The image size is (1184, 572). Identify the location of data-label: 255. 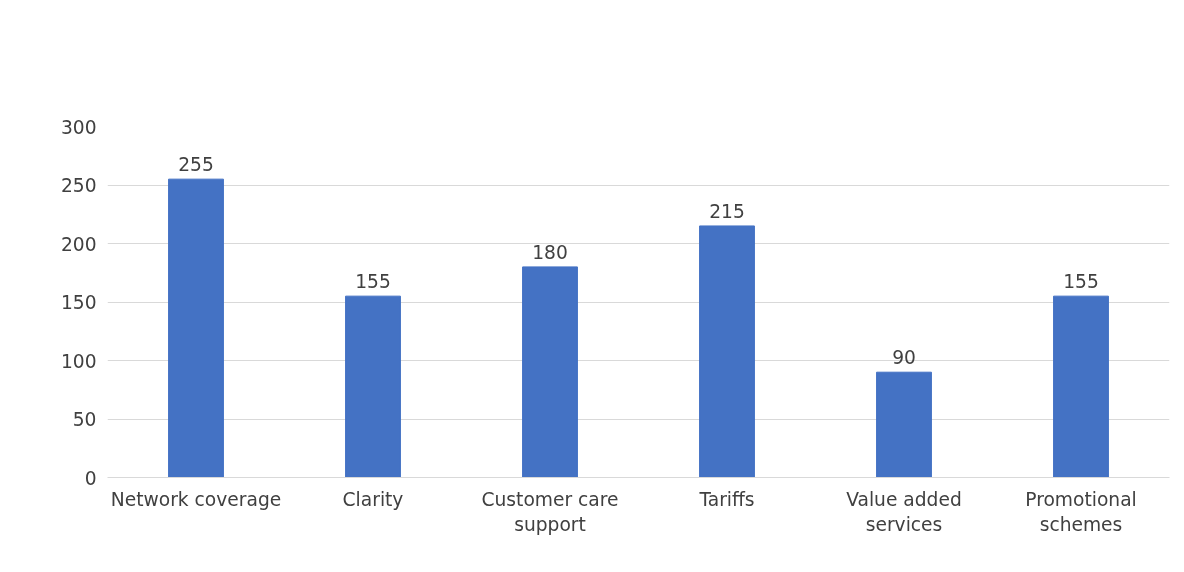
(196, 165).